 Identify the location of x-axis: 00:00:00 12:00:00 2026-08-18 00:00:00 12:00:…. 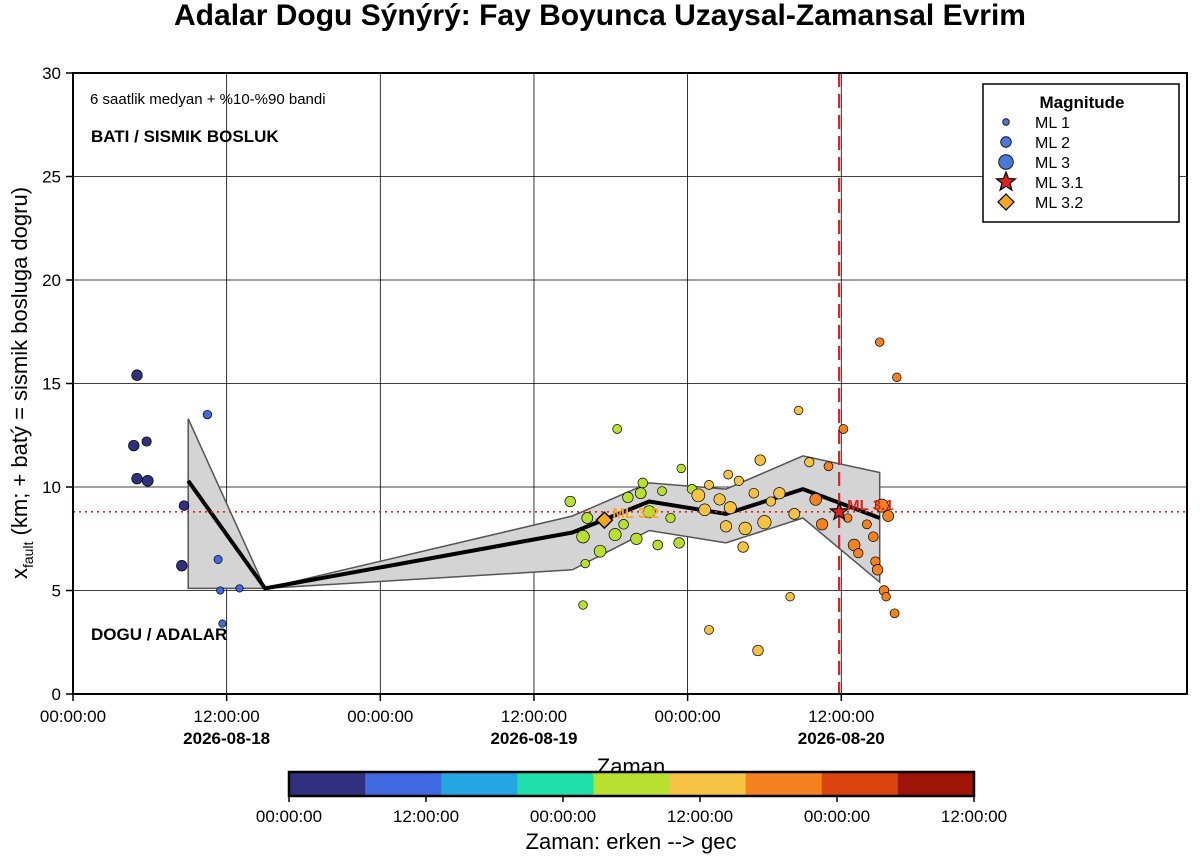
(462, 721).